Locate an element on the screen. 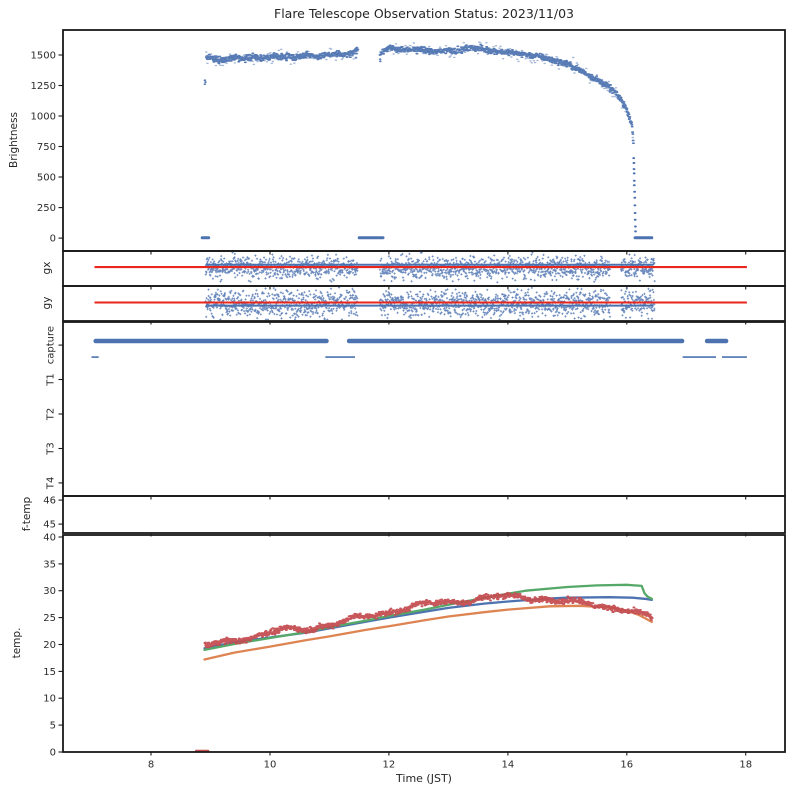 This screenshot has height=798, width=789. gy-data-layer is located at coordinates (420, 303).